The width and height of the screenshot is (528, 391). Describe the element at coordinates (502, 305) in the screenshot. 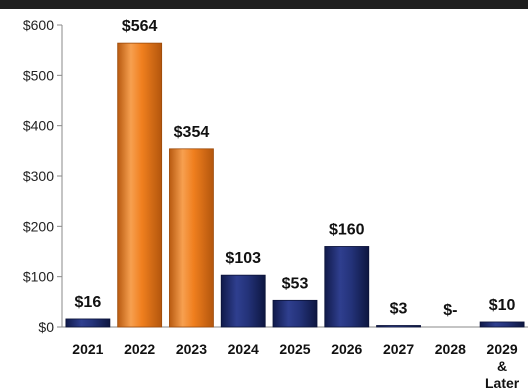

I see `data-label: $10` at that location.